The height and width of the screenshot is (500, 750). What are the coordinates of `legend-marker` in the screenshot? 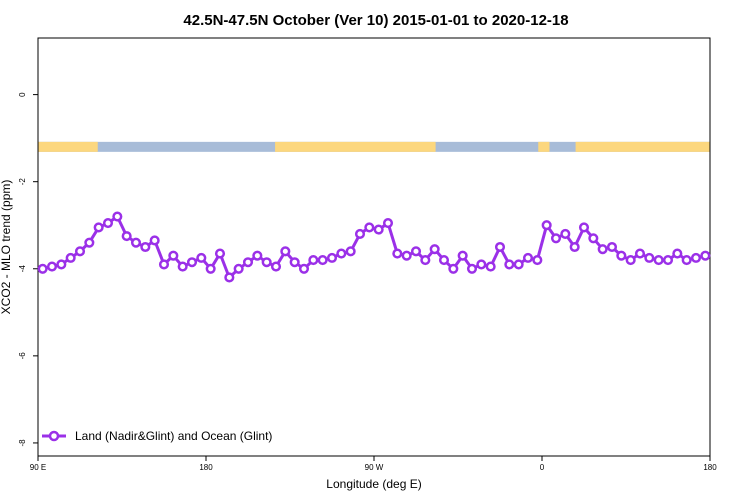 It's located at (54, 436).